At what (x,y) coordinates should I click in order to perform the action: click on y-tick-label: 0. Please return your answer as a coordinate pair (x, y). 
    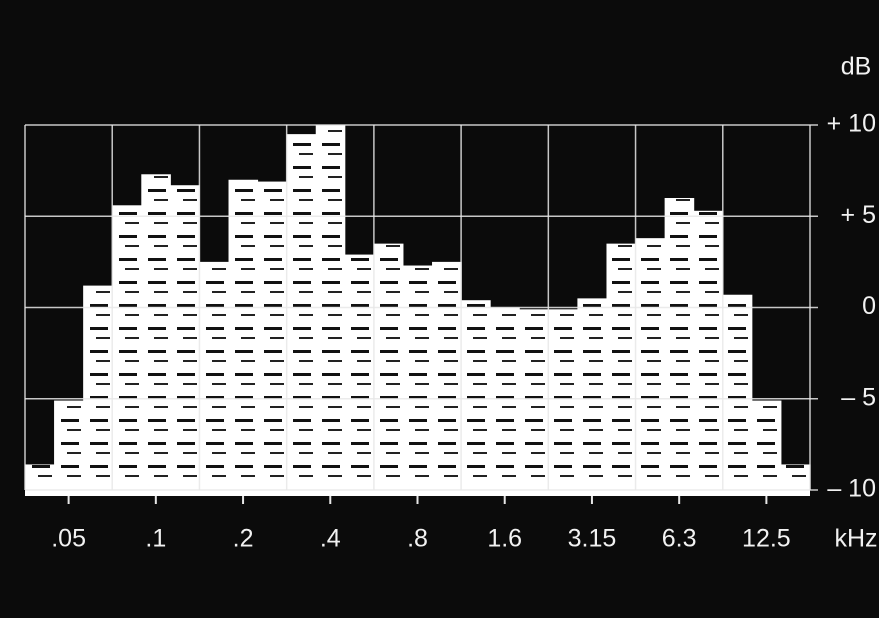
    Looking at the image, I should click on (869, 306).